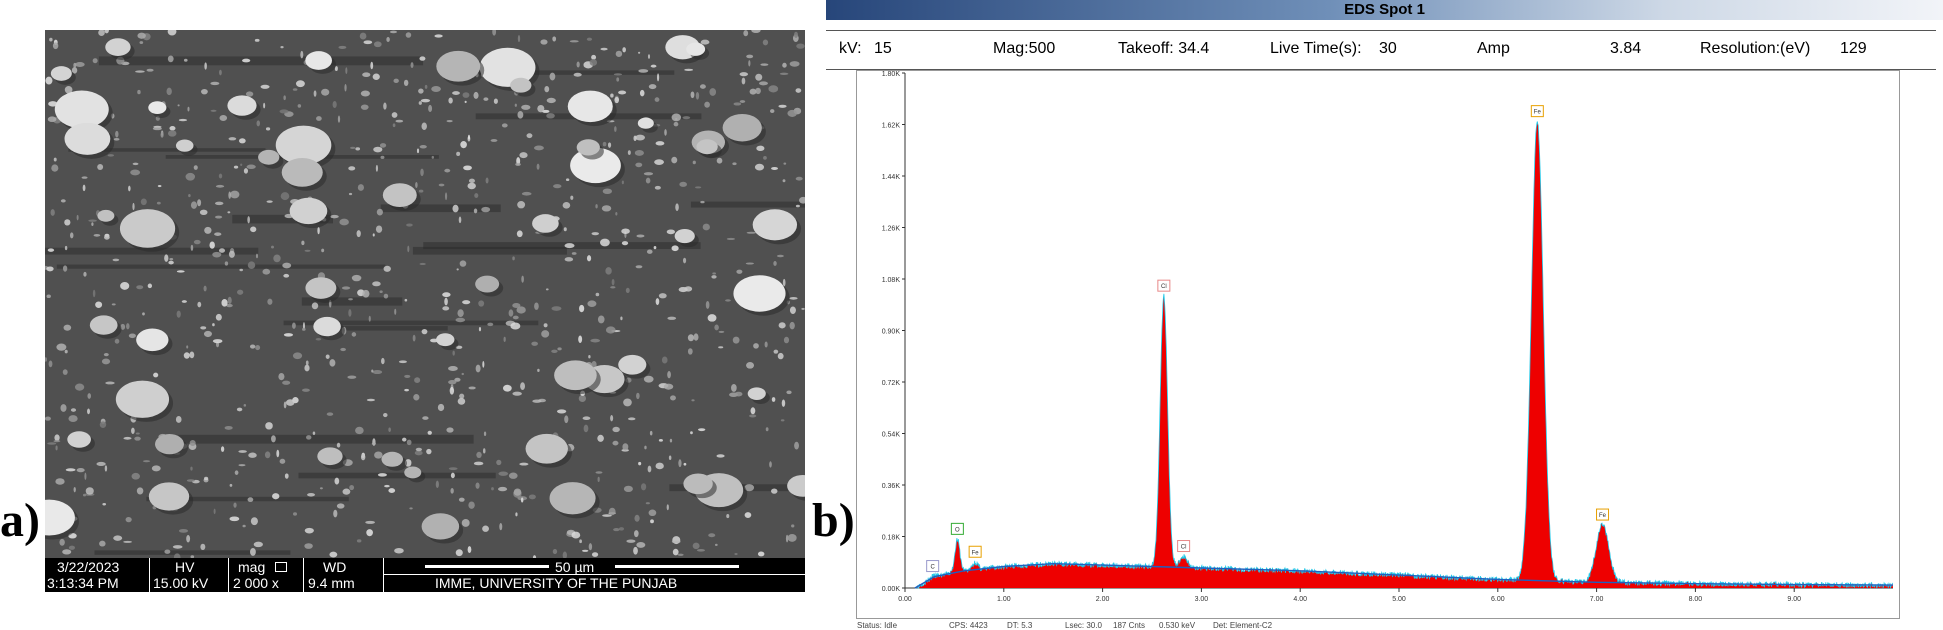  I want to click on peak-marker-cl, so click(1164, 285).